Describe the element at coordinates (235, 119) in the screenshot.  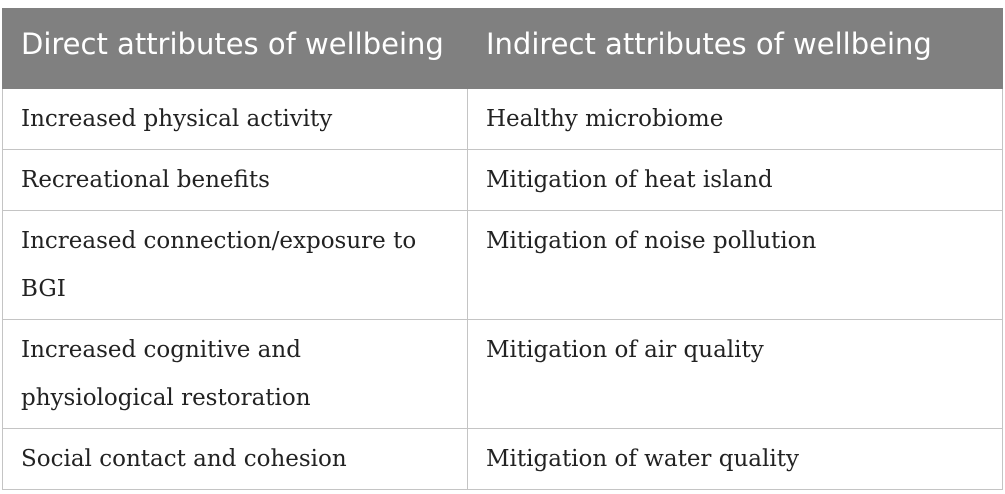
I see `table-cell: Increased physical activity` at that location.